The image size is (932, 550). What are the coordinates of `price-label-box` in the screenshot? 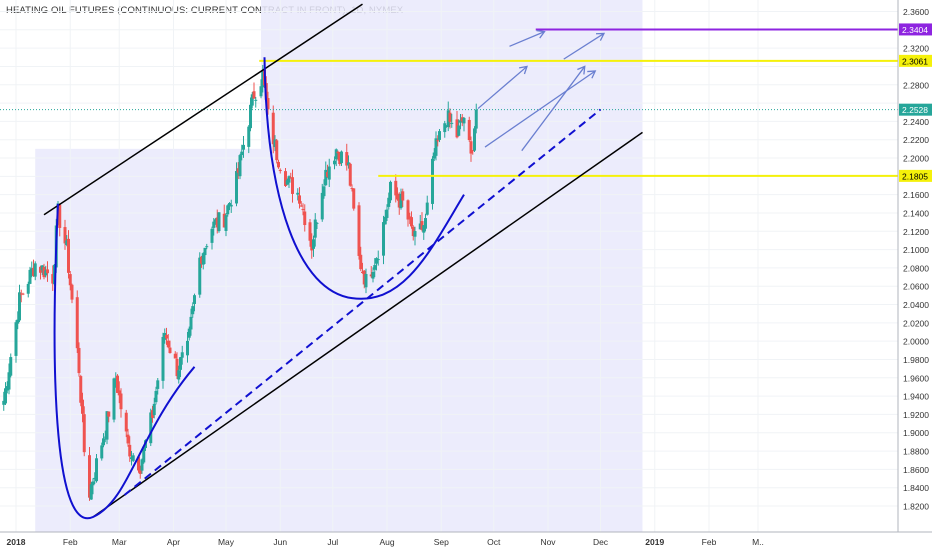 It's located at (915, 29).